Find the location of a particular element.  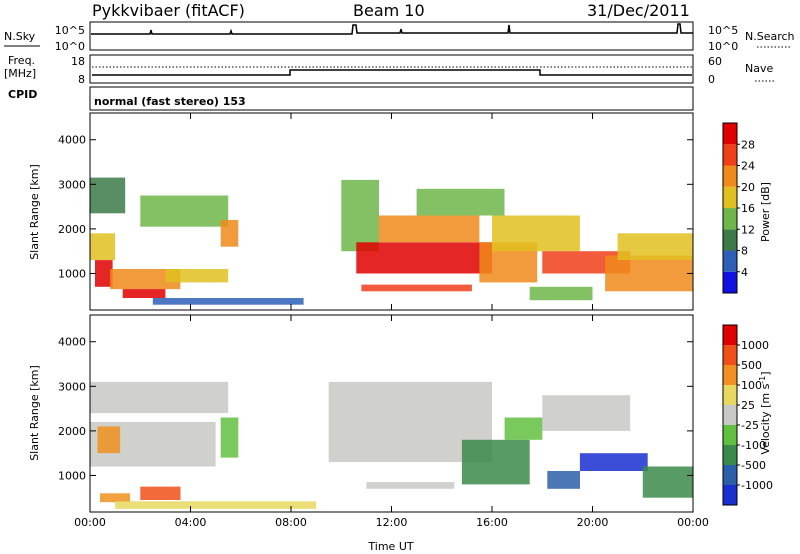

velocity-xtick-label-2: 08:00 is located at coordinates (291, 522).